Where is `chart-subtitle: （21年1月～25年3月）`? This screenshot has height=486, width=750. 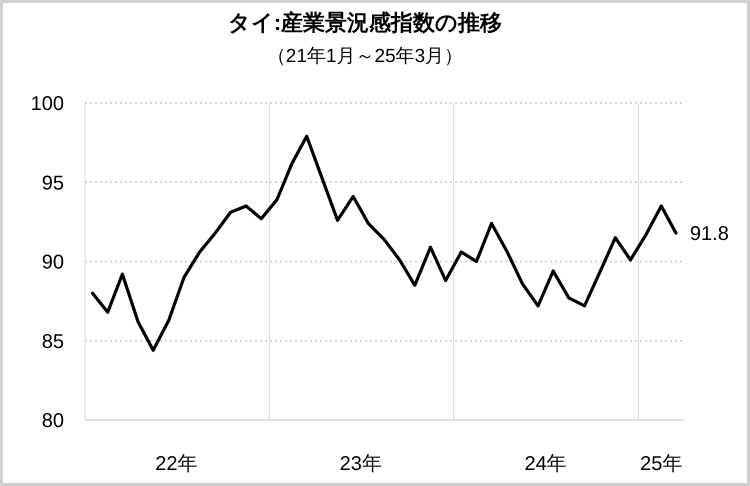
chart-subtitle: （21年1月～25年3月） is located at coordinates (365, 56).